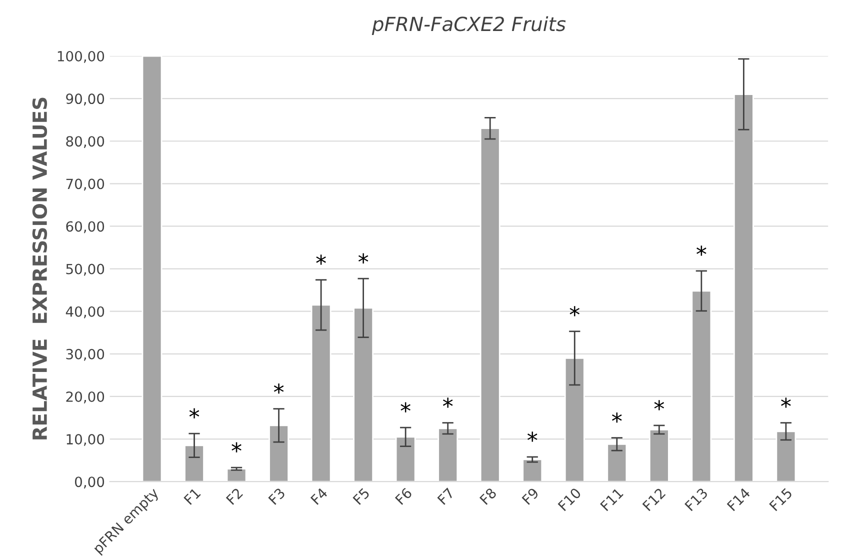 The image size is (845, 560). What do you see at coordinates (85, 354) in the screenshot?
I see `y-tick-label: 30,00` at bounding box center [85, 354].